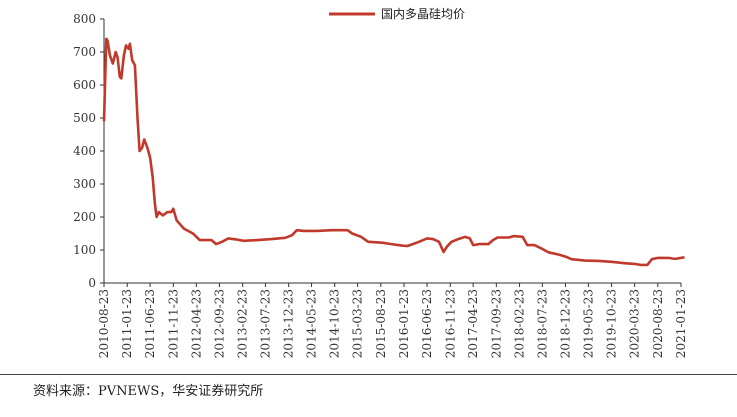 The width and height of the screenshot is (737, 417). I want to click on y-tick-label: 600, so click(84, 85).